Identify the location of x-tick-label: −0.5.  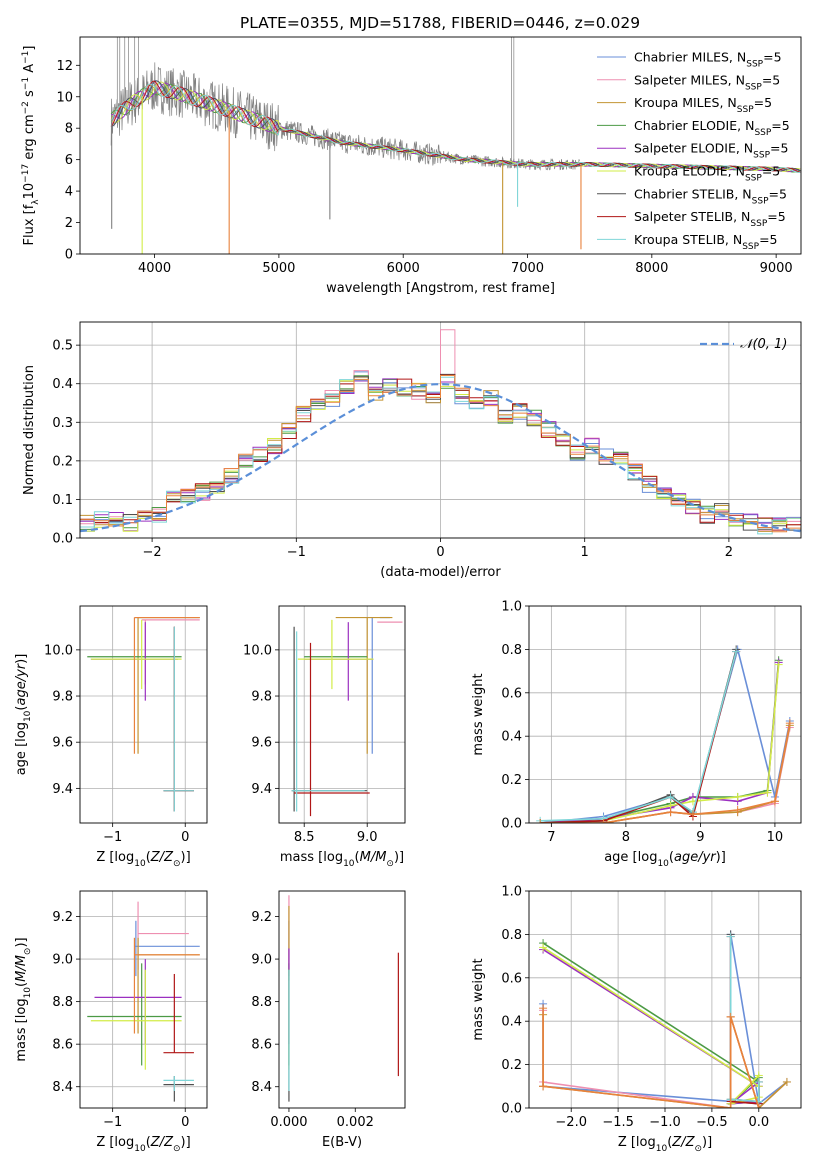
(712, 1122).